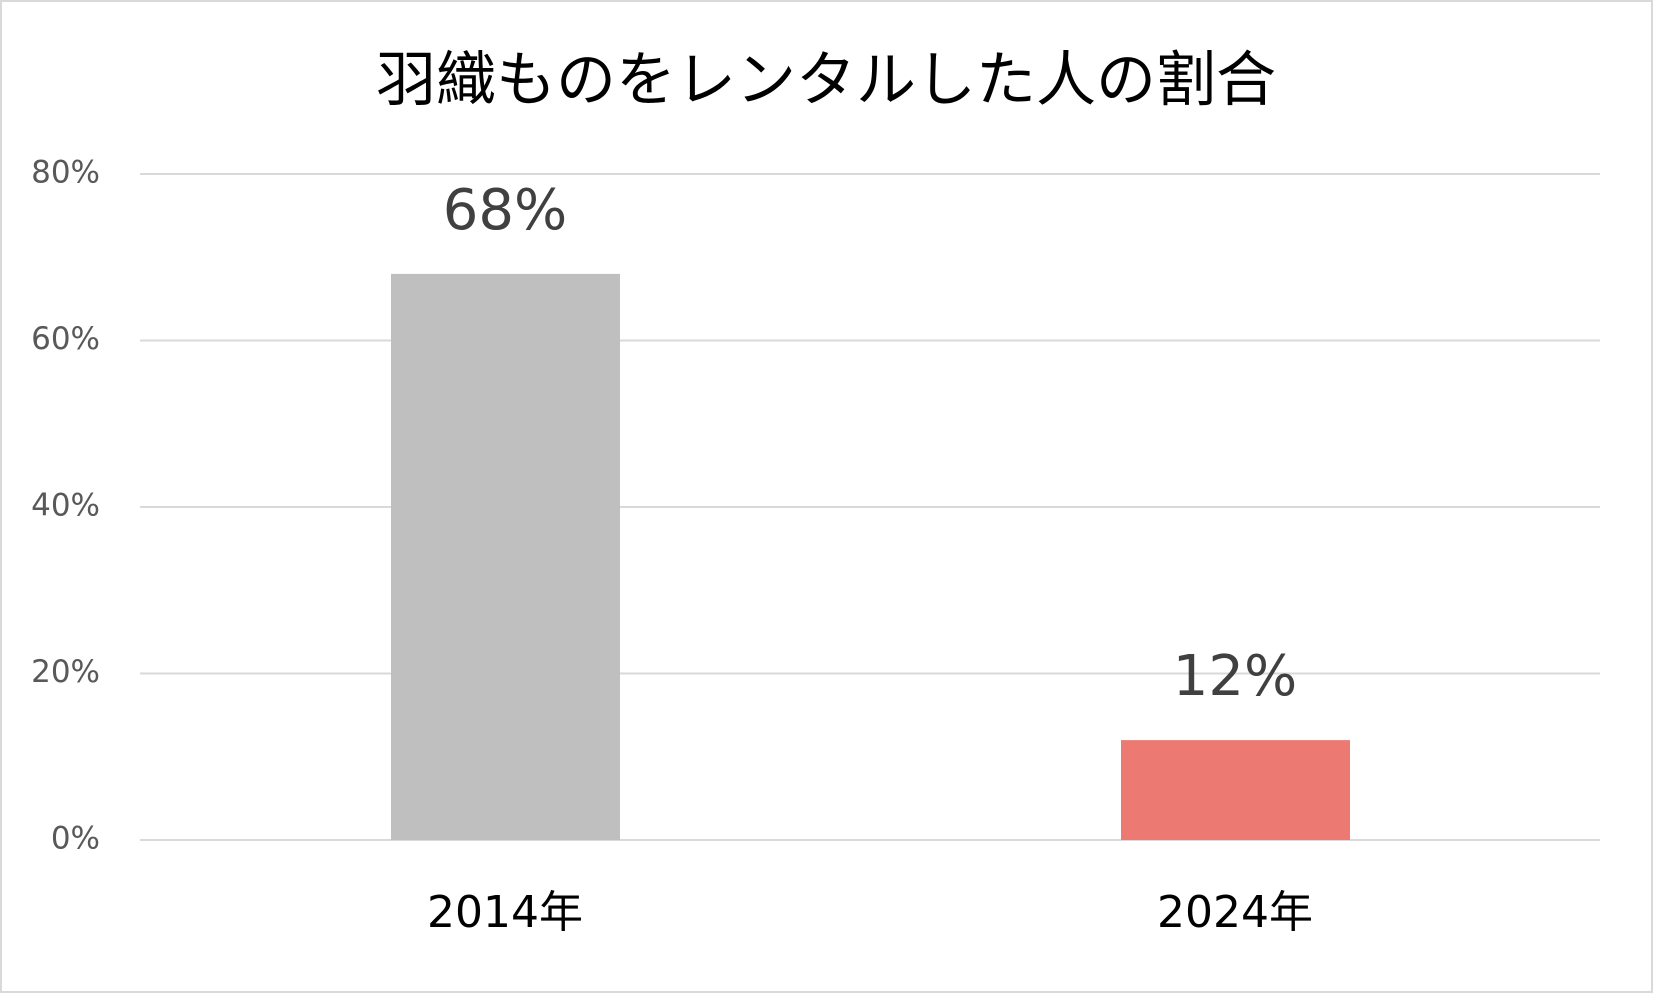 The image size is (1653, 993). Describe the element at coordinates (505, 210) in the screenshot. I see `value-label: 68%` at that location.